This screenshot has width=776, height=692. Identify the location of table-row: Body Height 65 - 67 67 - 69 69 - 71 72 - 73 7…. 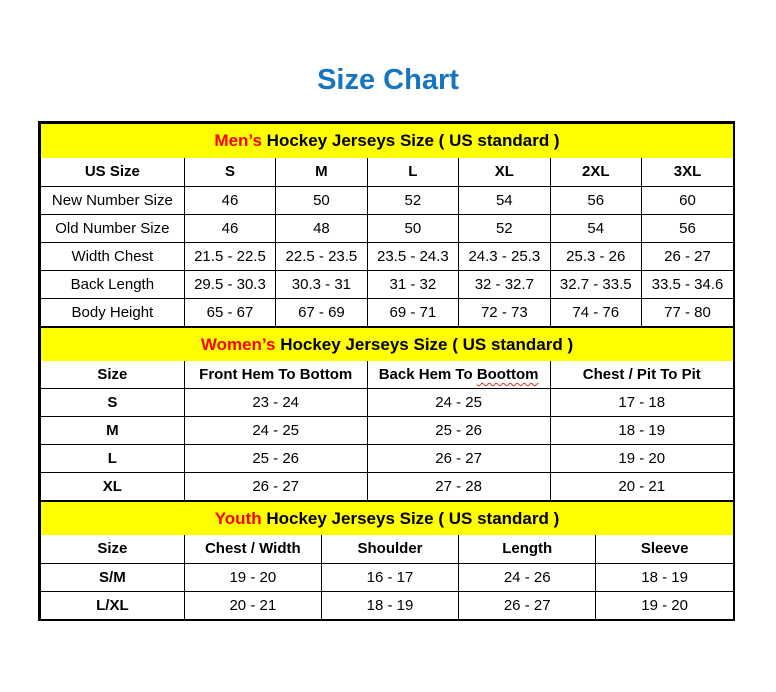
(387, 312).